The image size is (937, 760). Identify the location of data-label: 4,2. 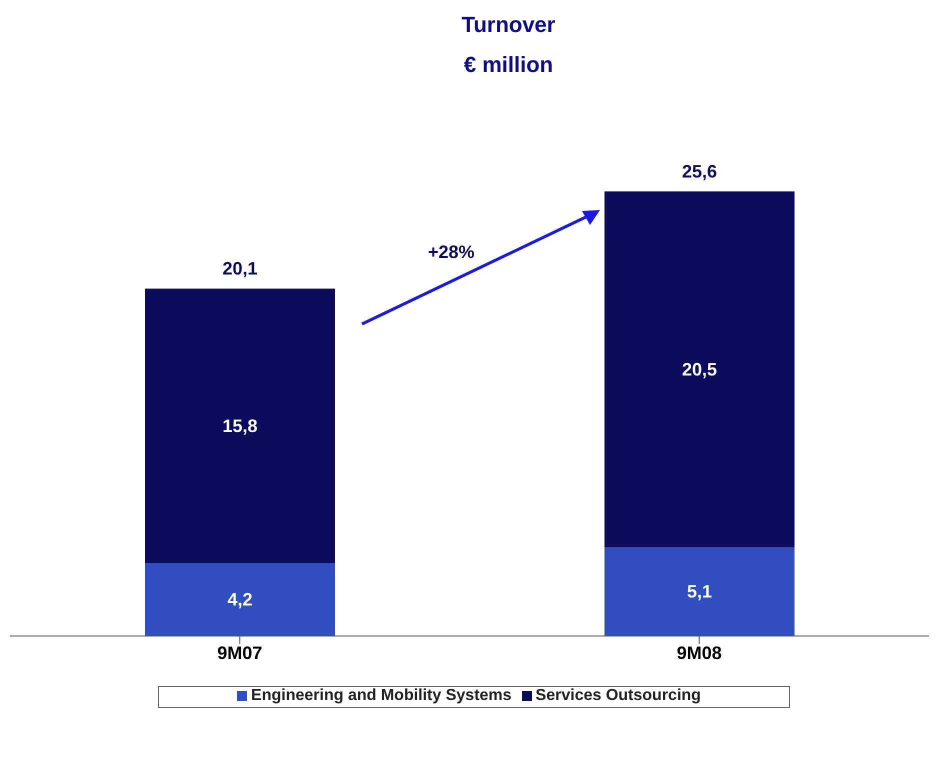
(240, 600).